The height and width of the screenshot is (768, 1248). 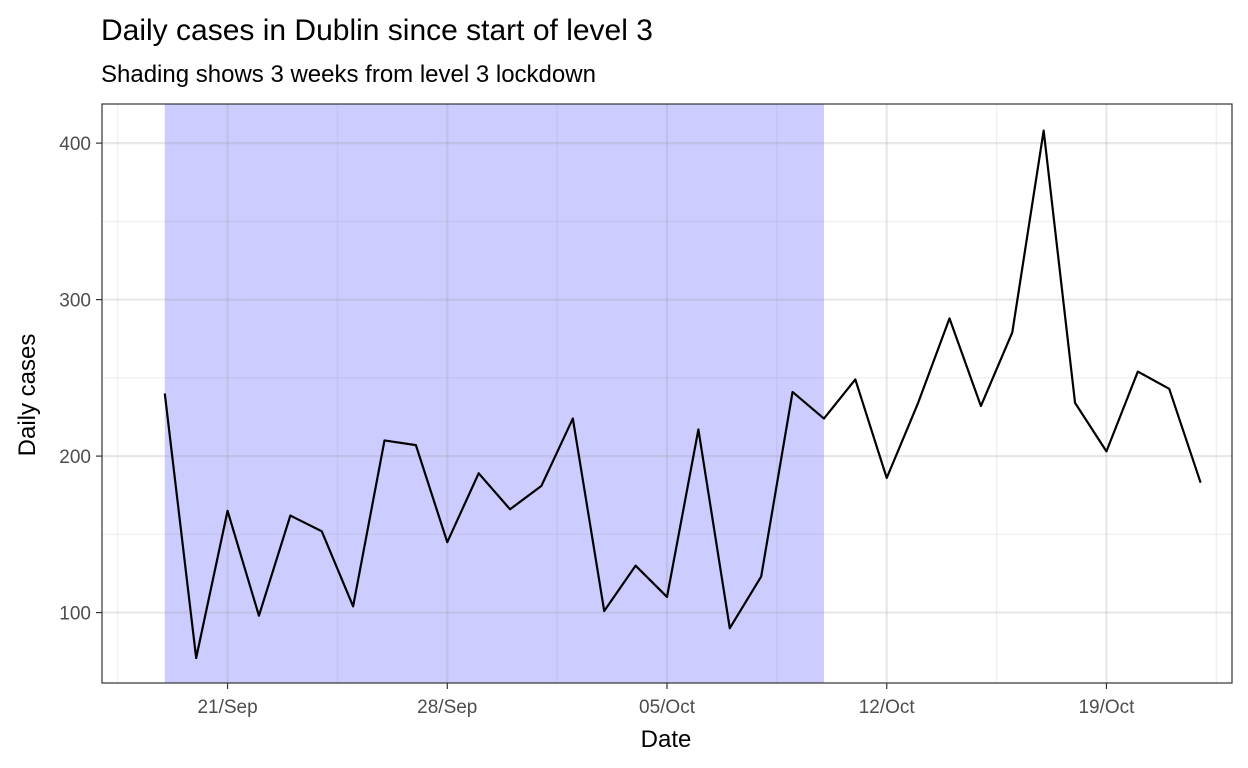 I want to click on x-axis: 21/Sep 28/Sep 05/Oct 12/Oct 19/Oct, so click(x=666, y=700).